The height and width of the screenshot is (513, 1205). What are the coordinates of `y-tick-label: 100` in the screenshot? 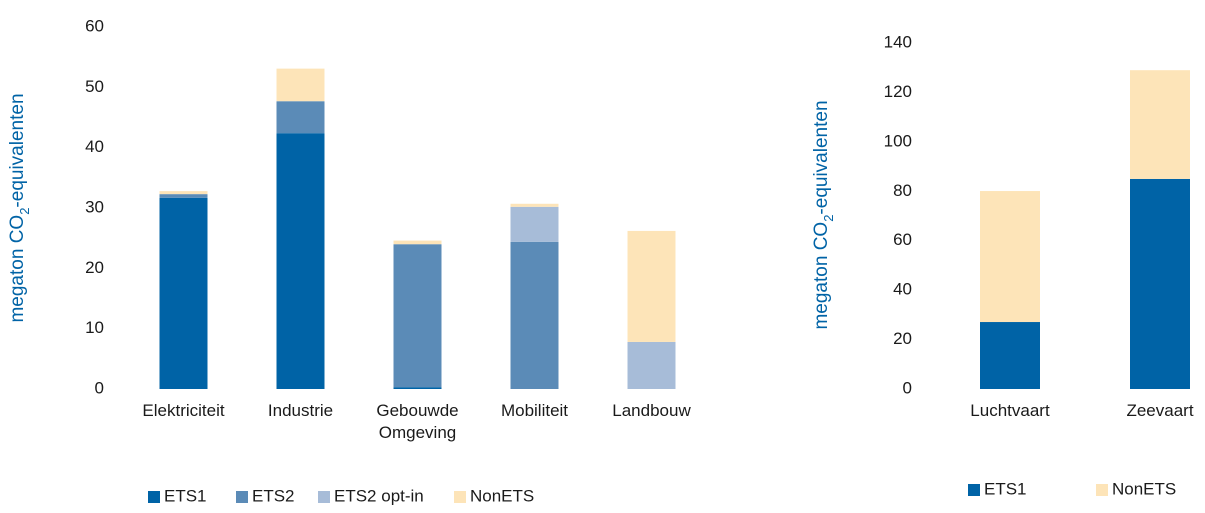 It's located at (898, 140).